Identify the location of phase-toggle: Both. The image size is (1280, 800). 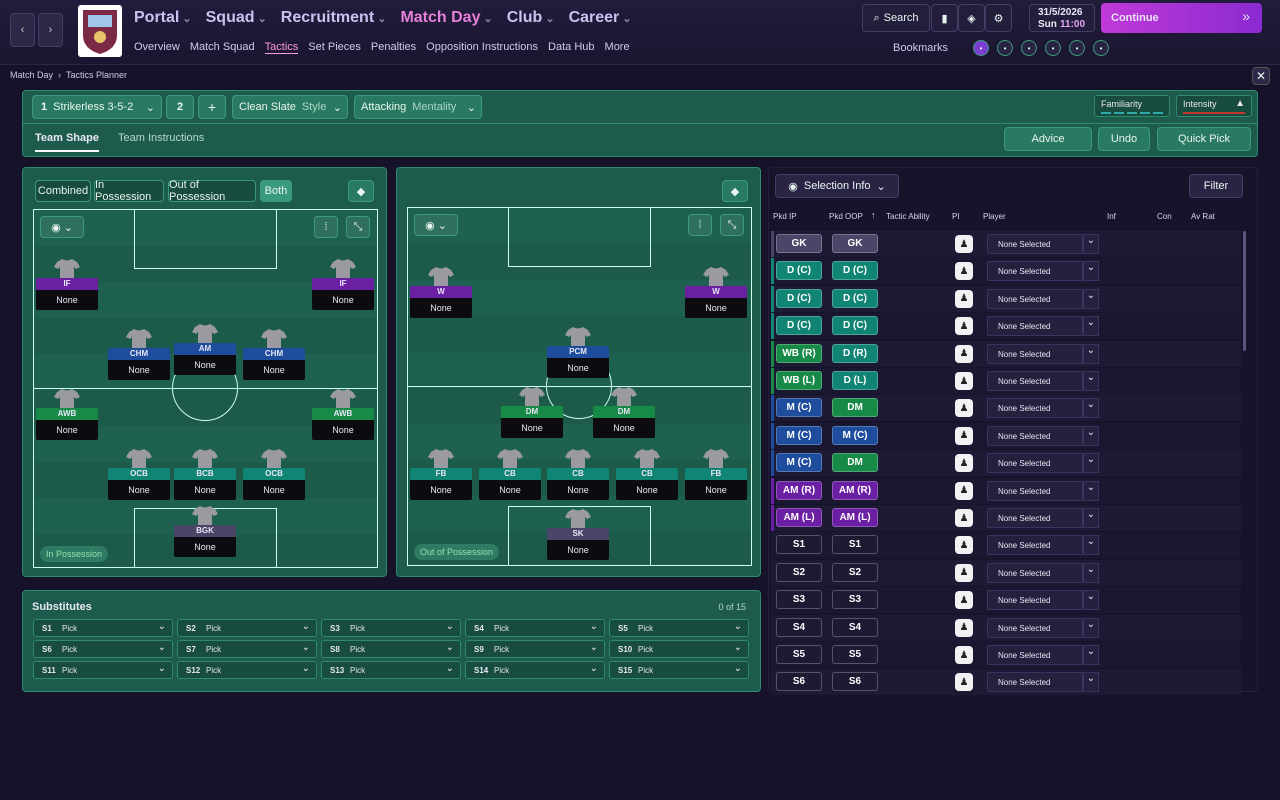
(276, 191).